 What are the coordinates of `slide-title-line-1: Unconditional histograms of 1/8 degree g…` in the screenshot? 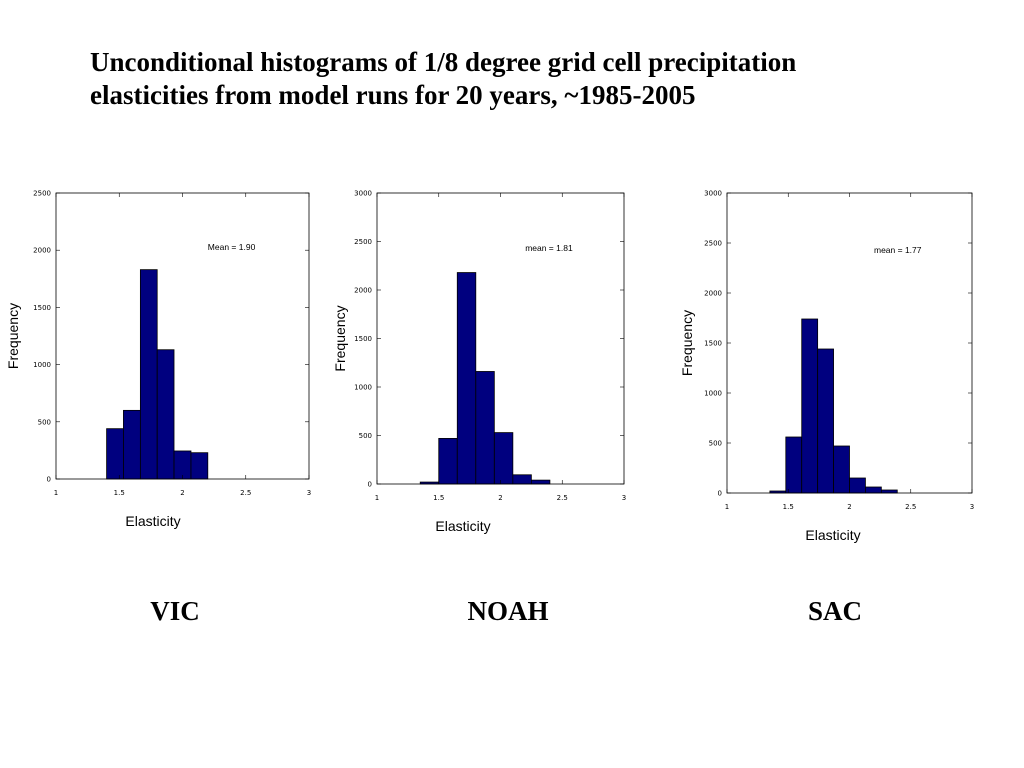 It's located at (443, 62).